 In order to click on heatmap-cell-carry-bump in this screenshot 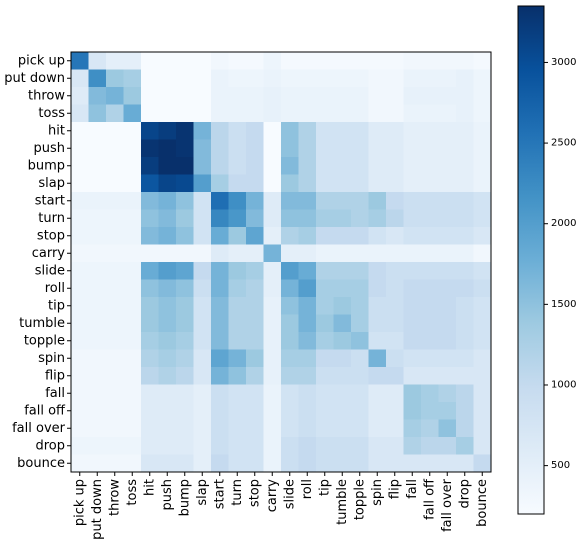, I will do `click(185, 253)`.